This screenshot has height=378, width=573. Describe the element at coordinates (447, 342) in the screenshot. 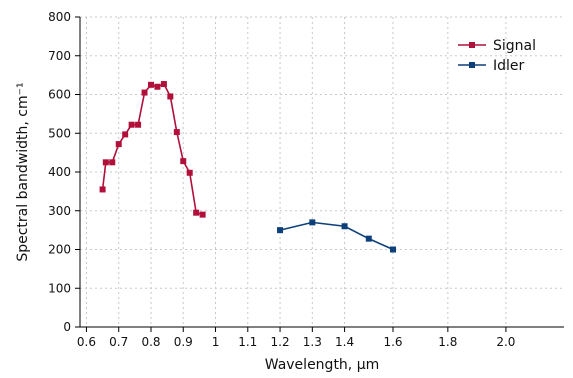

I see `x-tick-label: 1.8` at that location.